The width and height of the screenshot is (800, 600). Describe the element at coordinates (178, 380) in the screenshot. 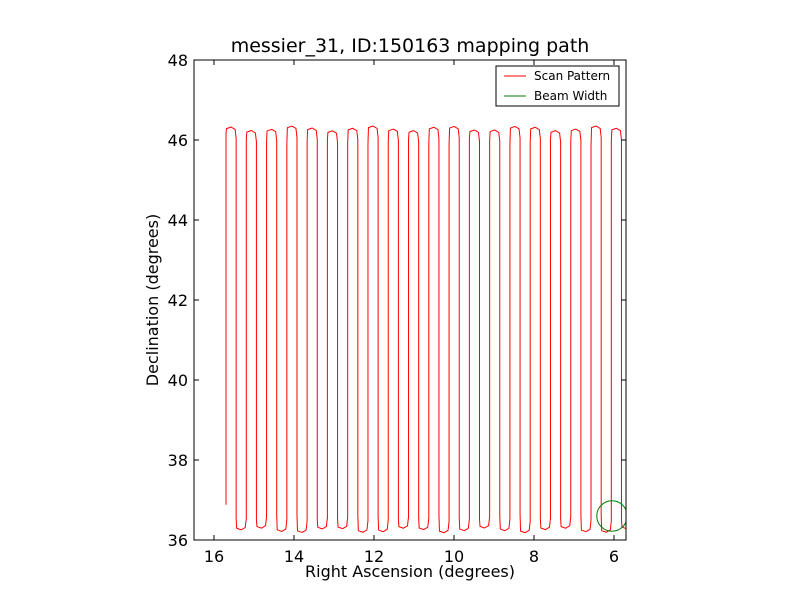

I see `y-tick-label: 40` at that location.